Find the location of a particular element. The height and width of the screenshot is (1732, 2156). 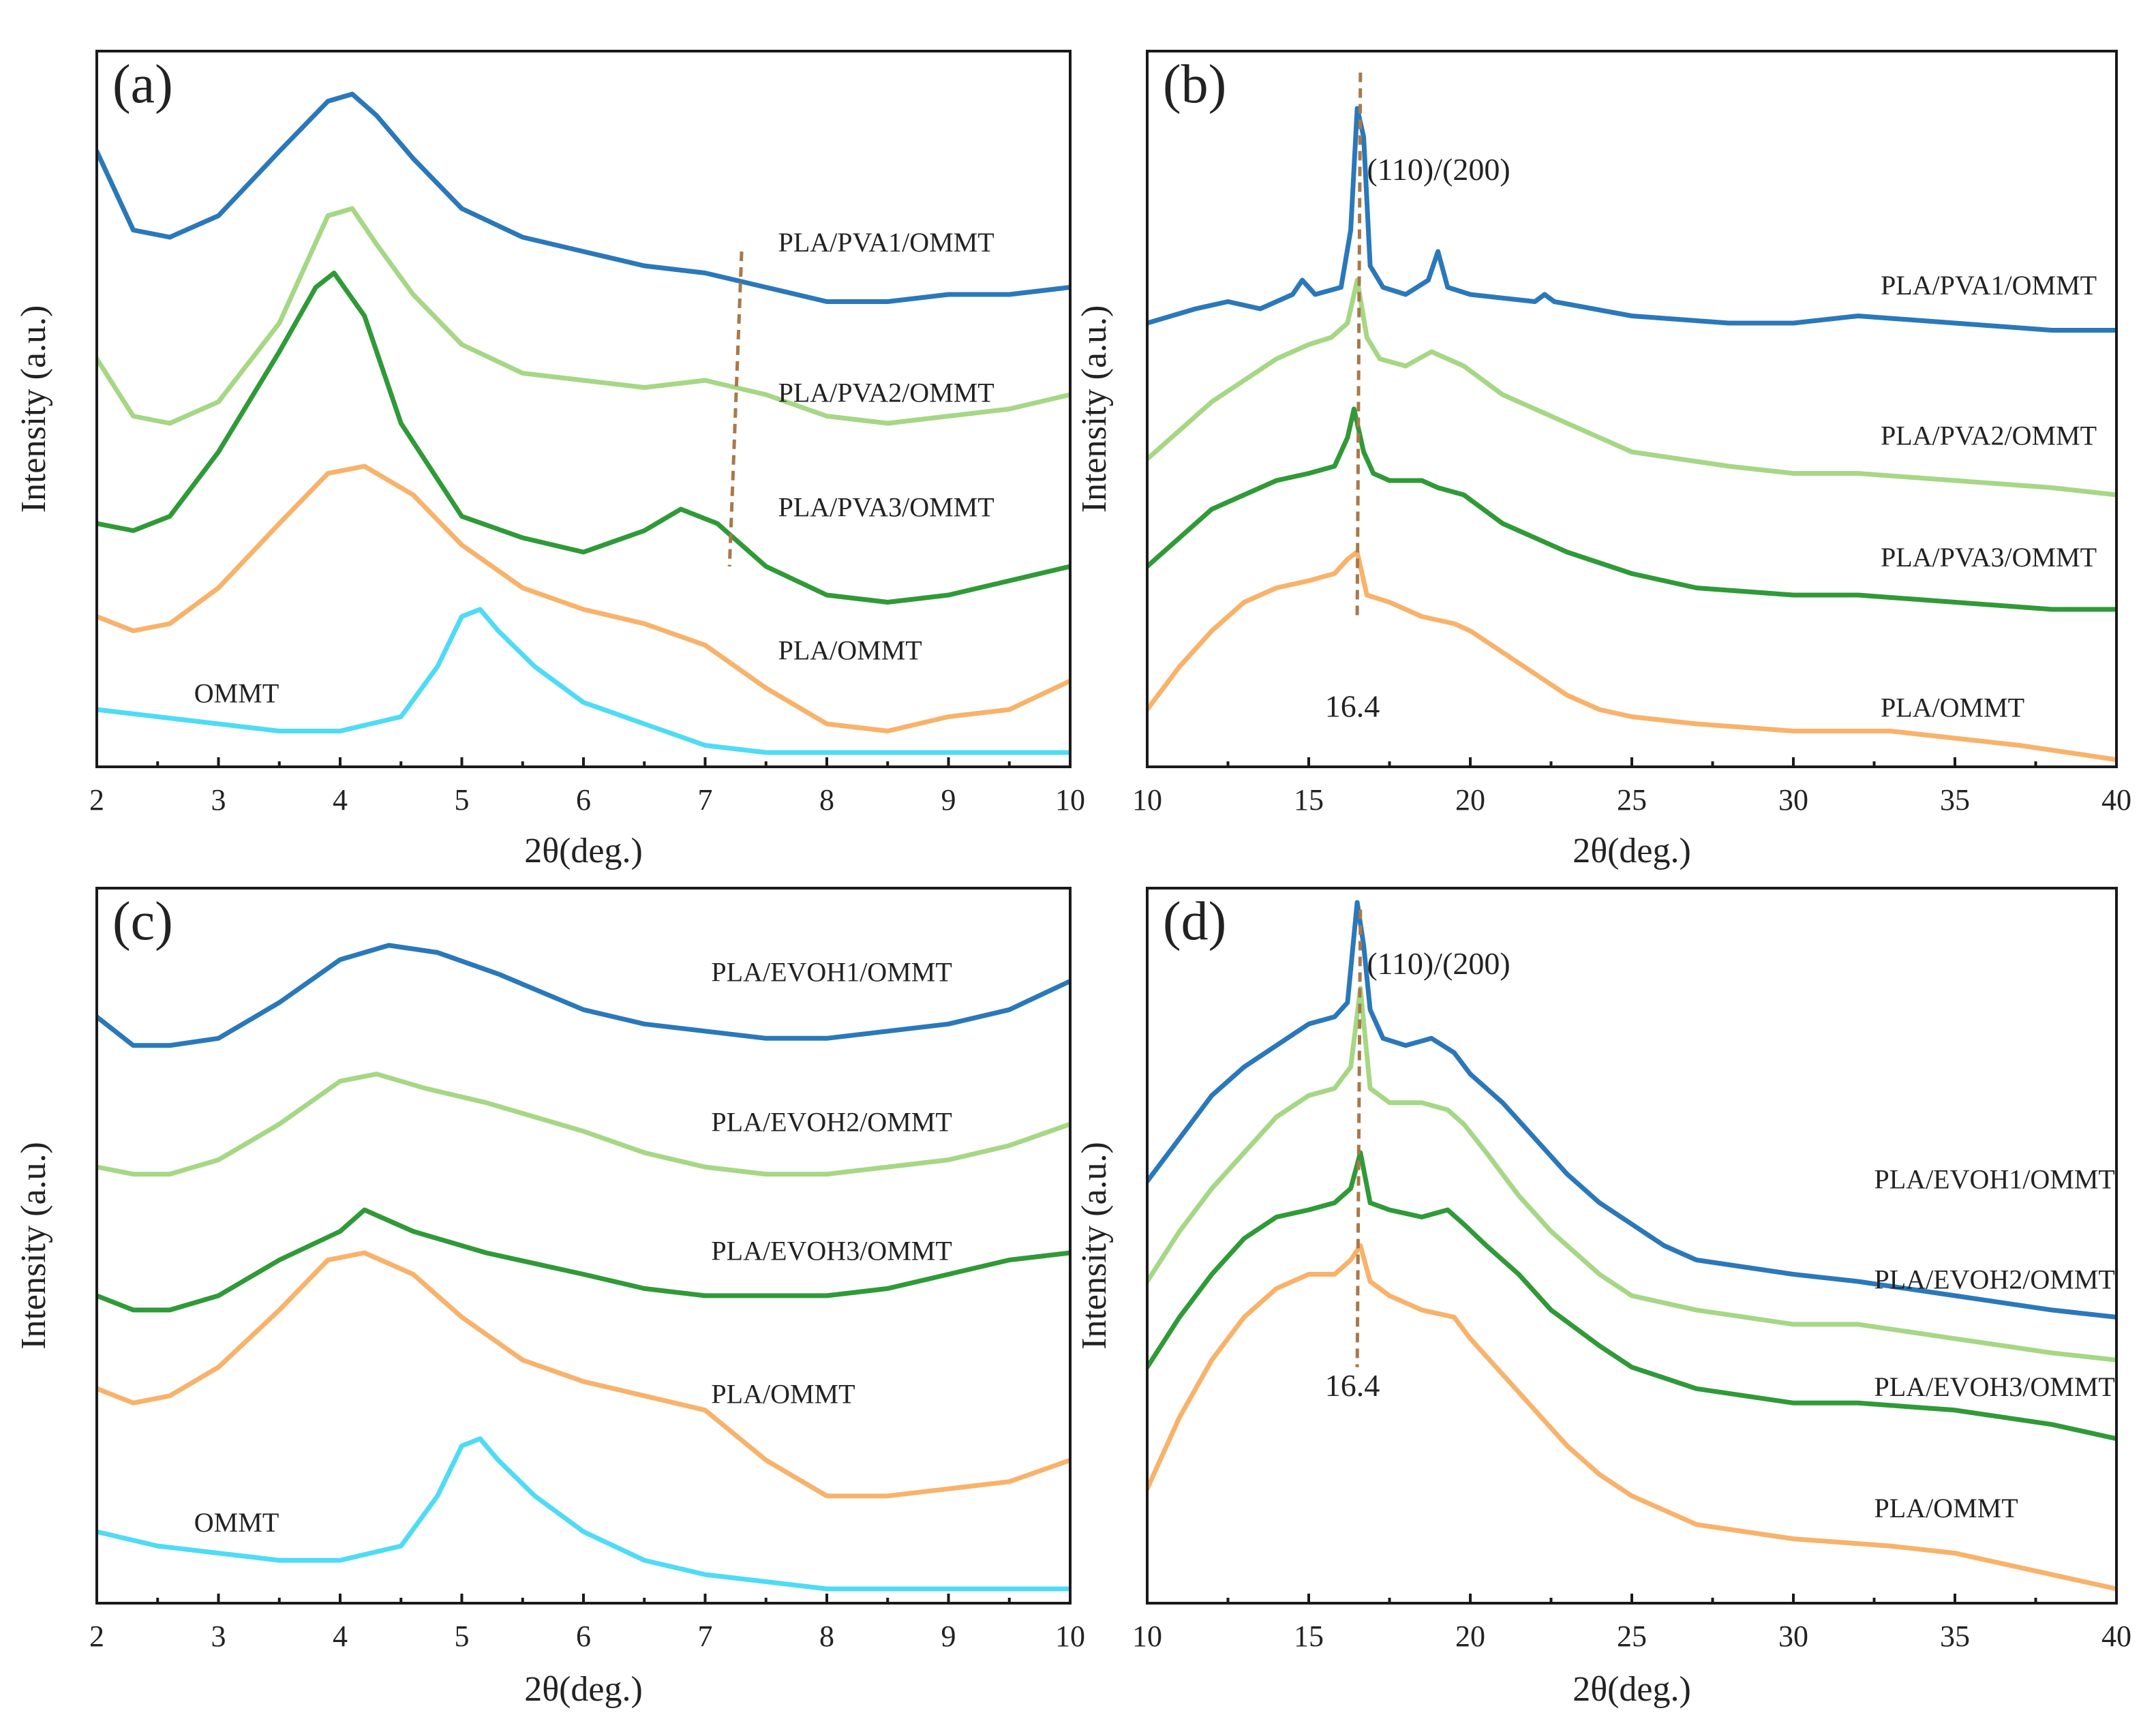

panel-tag: (b) is located at coordinates (1194, 85).